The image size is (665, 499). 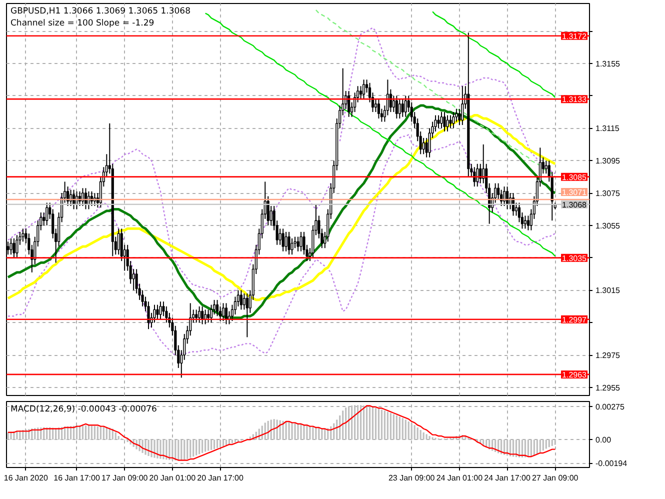 I want to click on y-tick-label: 1.2955, so click(x=608, y=387).